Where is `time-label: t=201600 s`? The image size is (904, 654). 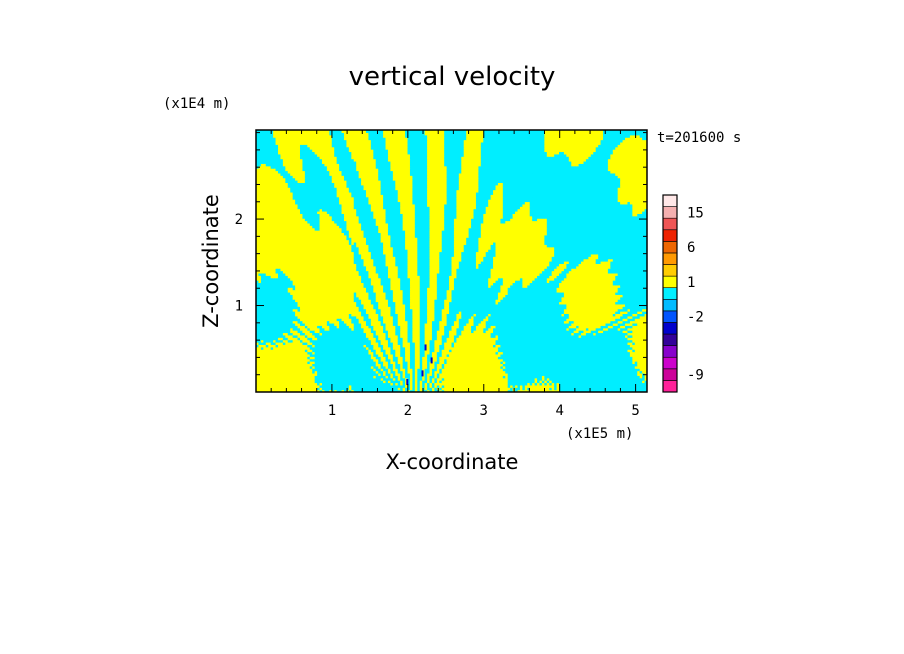
time-label: t=201600 s is located at coordinates (699, 138).